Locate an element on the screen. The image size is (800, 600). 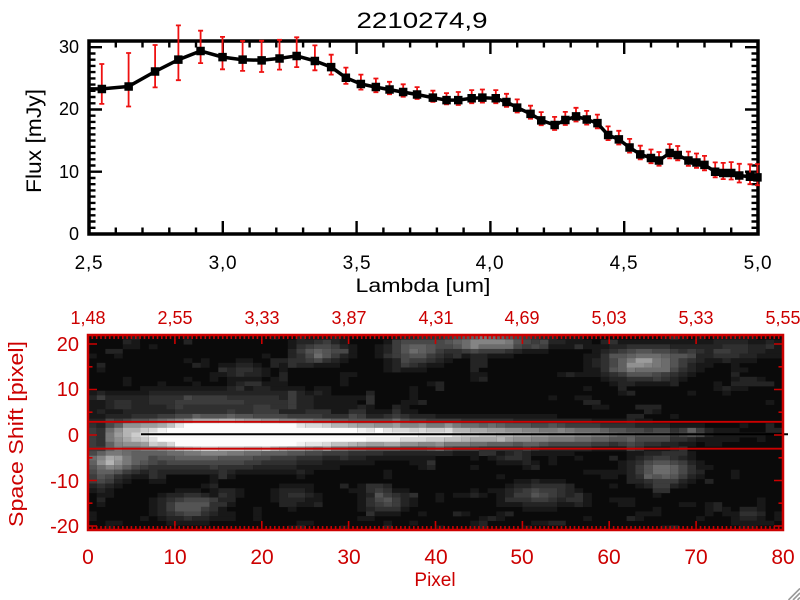
svg-text: 5,0 is located at coordinates (758, 263).